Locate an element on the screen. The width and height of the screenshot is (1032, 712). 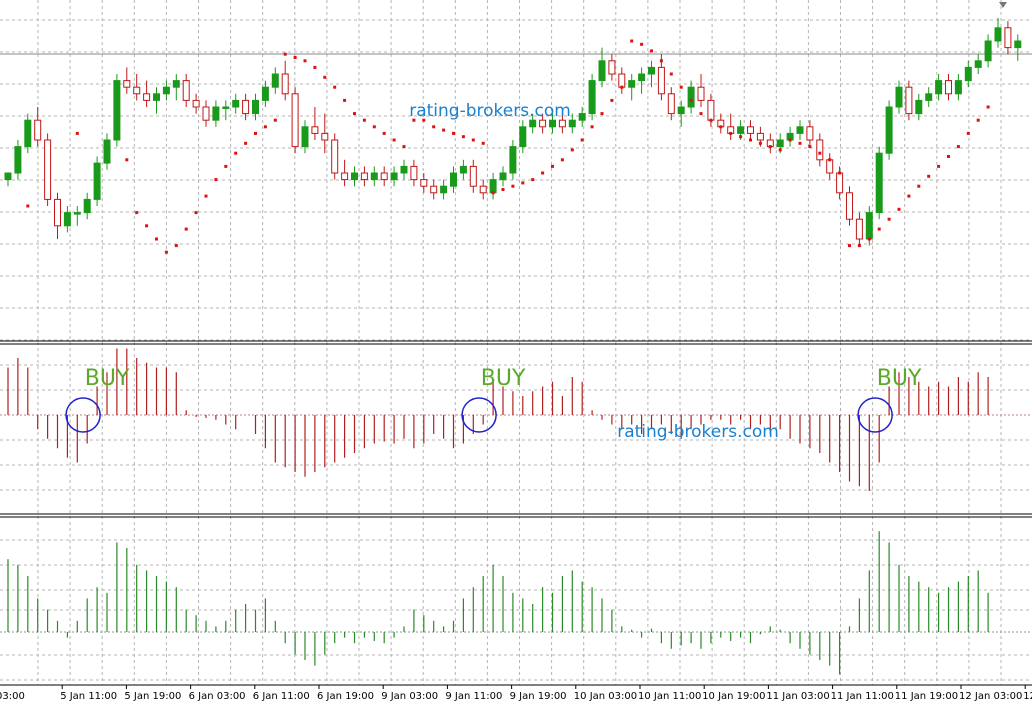
scroll-marker-icon is located at coordinates (1003, 5).